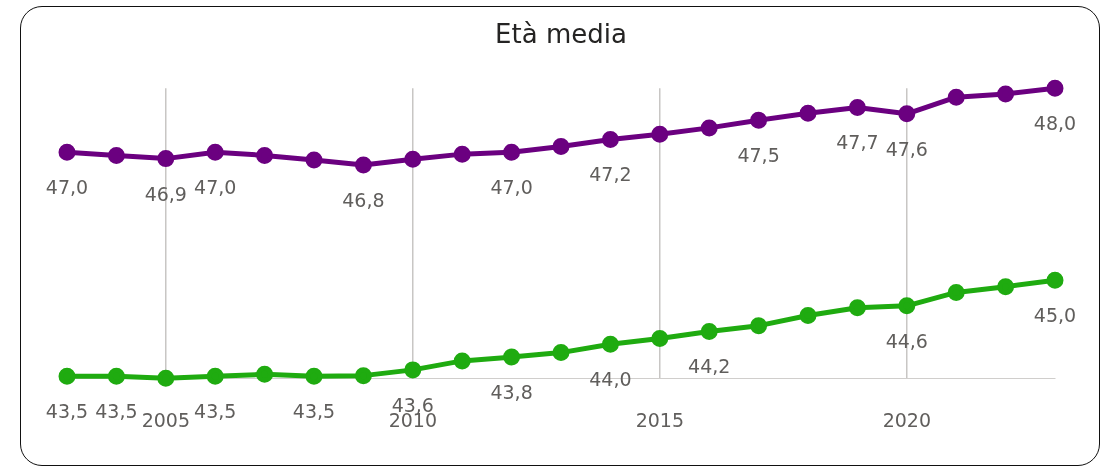 The width and height of the screenshot is (1103, 470). What do you see at coordinates (709, 366) in the screenshot?
I see `data-label: 44,2` at bounding box center [709, 366].